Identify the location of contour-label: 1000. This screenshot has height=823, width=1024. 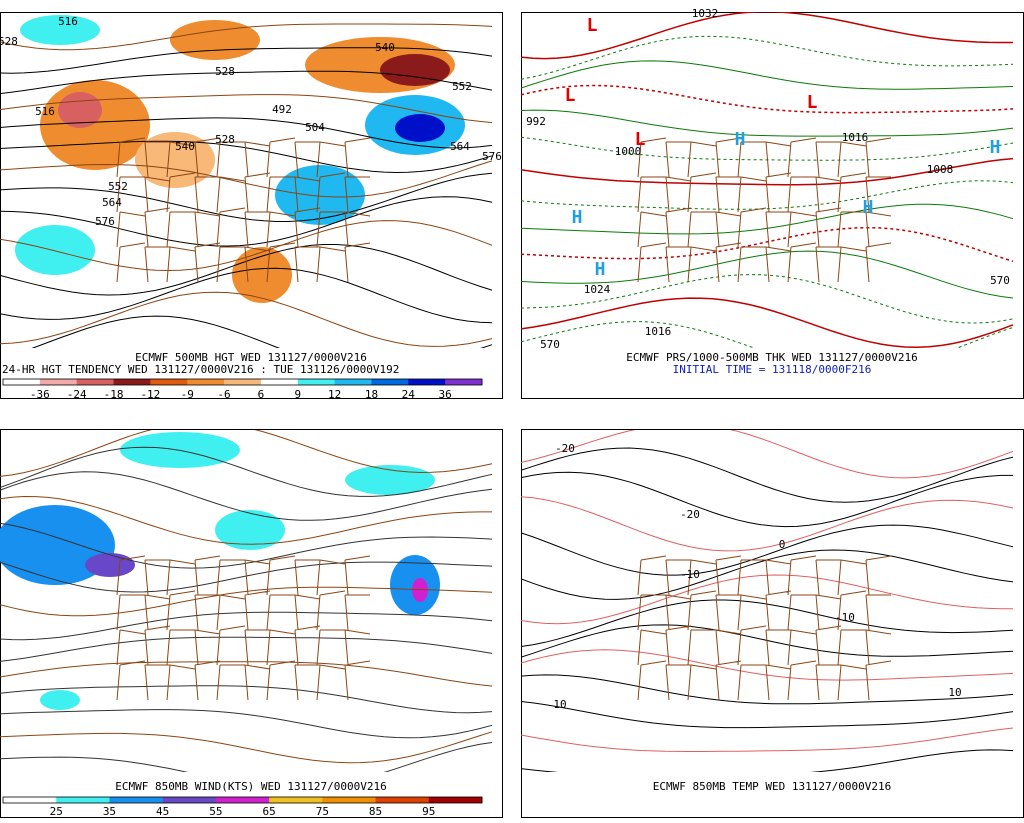
(628, 151).